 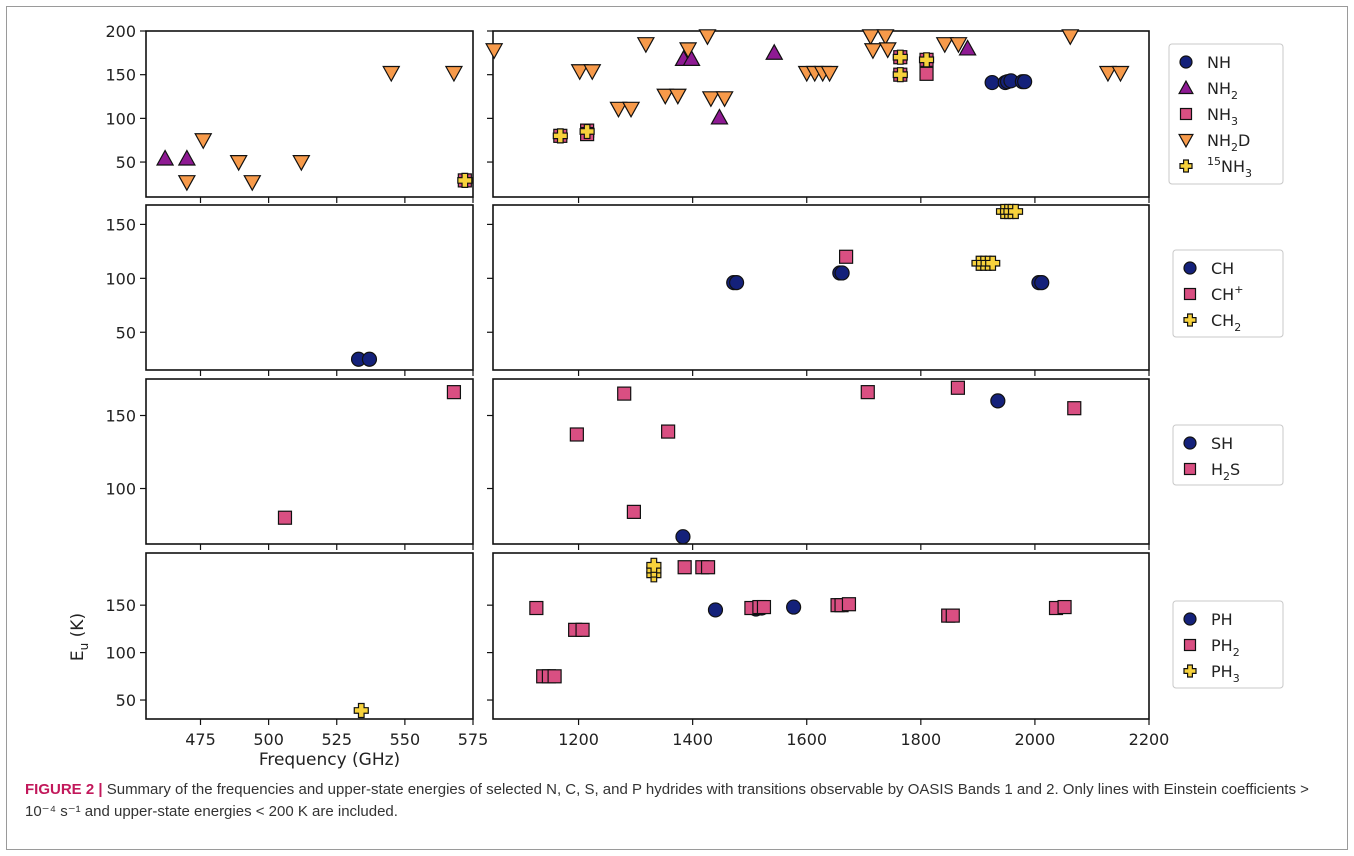 What do you see at coordinates (309, 461) in the screenshot?
I see `panel-3-left-frame` at bounding box center [309, 461].